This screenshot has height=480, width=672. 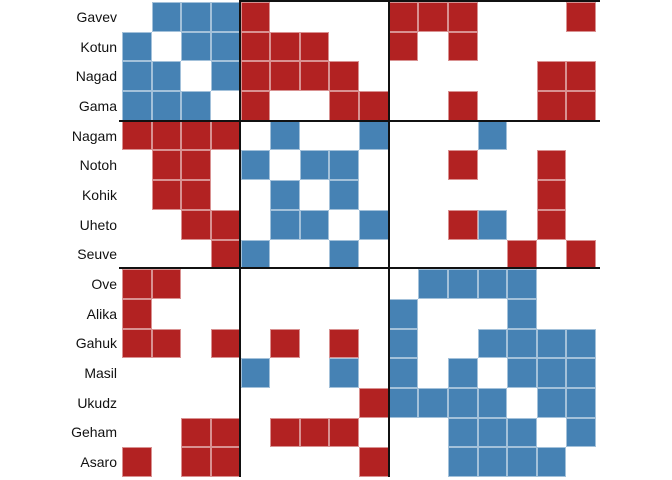 I want to click on matrix-cell-r15-c3, so click(x=196, y=432).